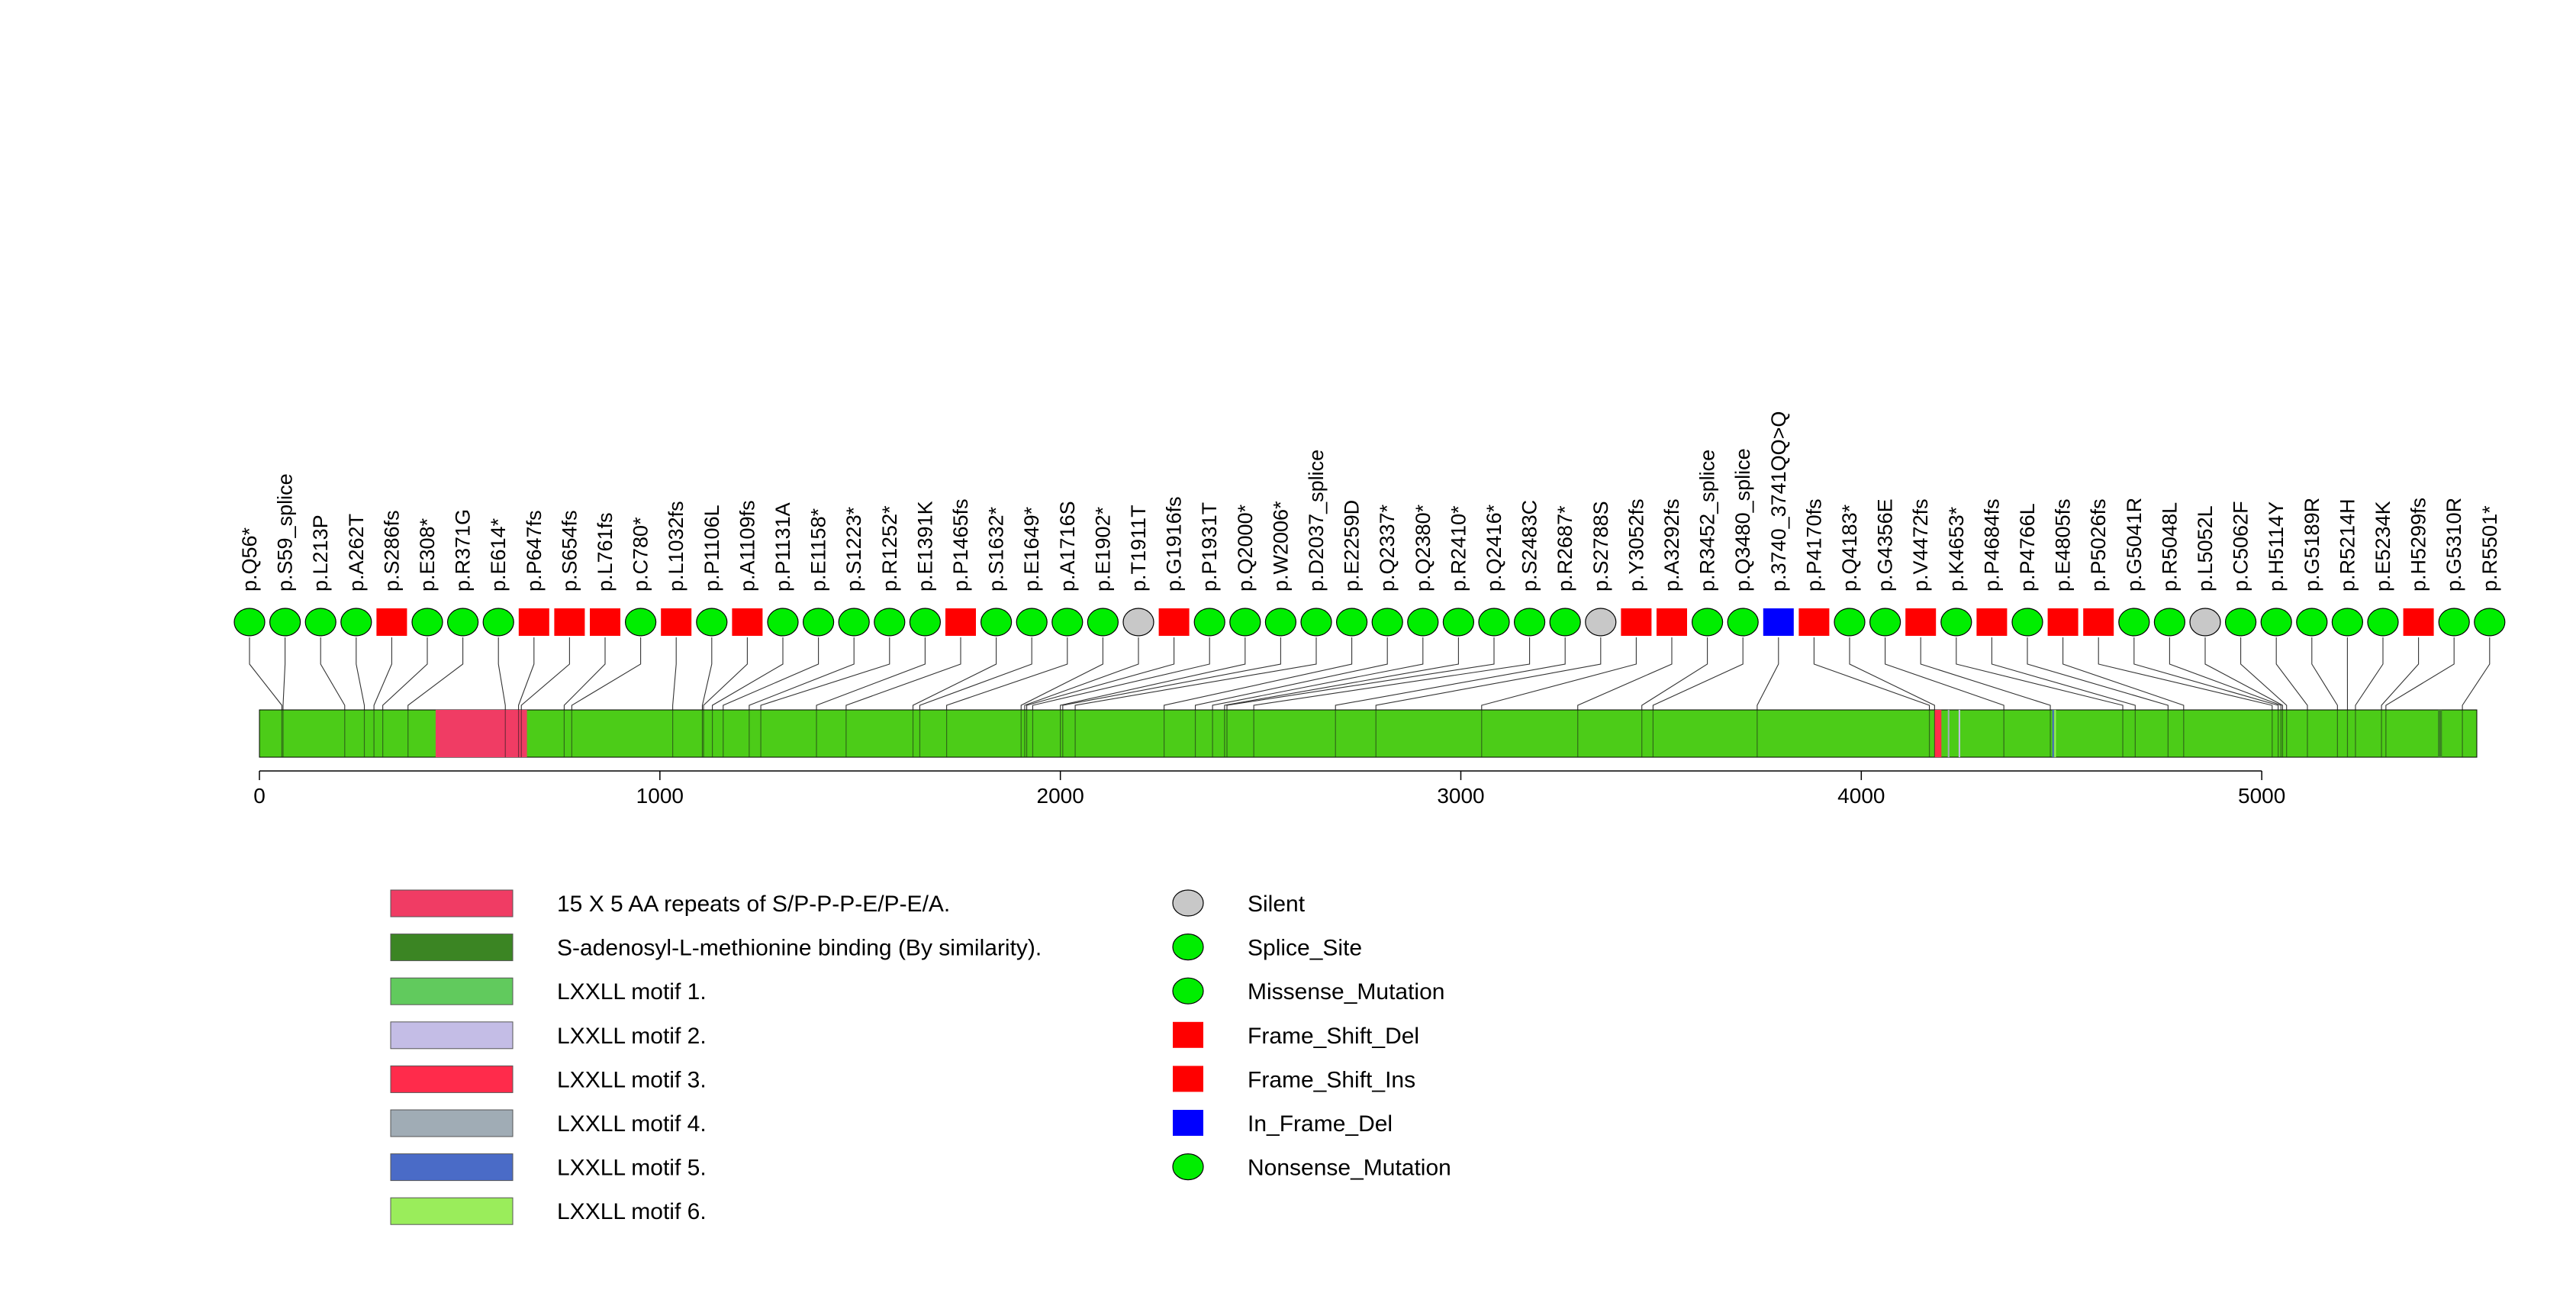 The width and height of the screenshot is (2576, 1290). I want to click on mutation-label: p.P1106L, so click(711, 549).